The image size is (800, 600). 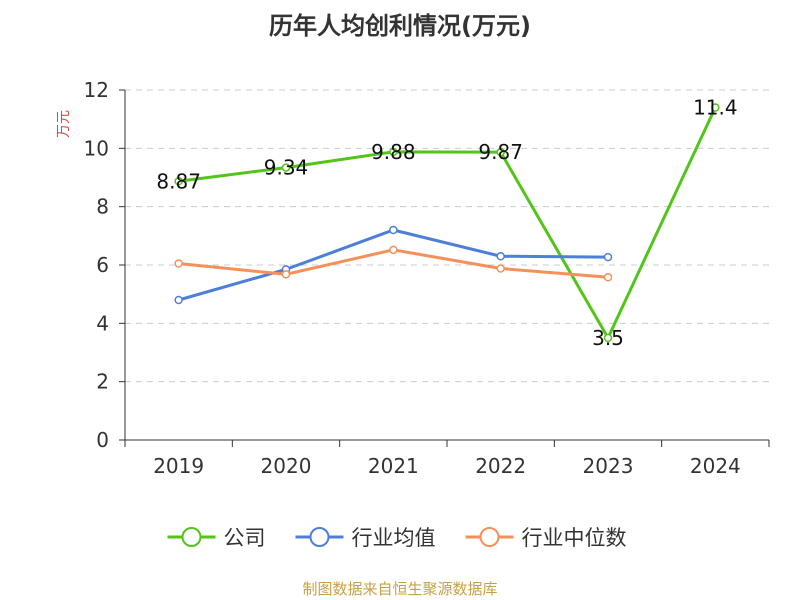 What do you see at coordinates (500, 466) in the screenshot?
I see `x-tick-label: 2022` at bounding box center [500, 466].